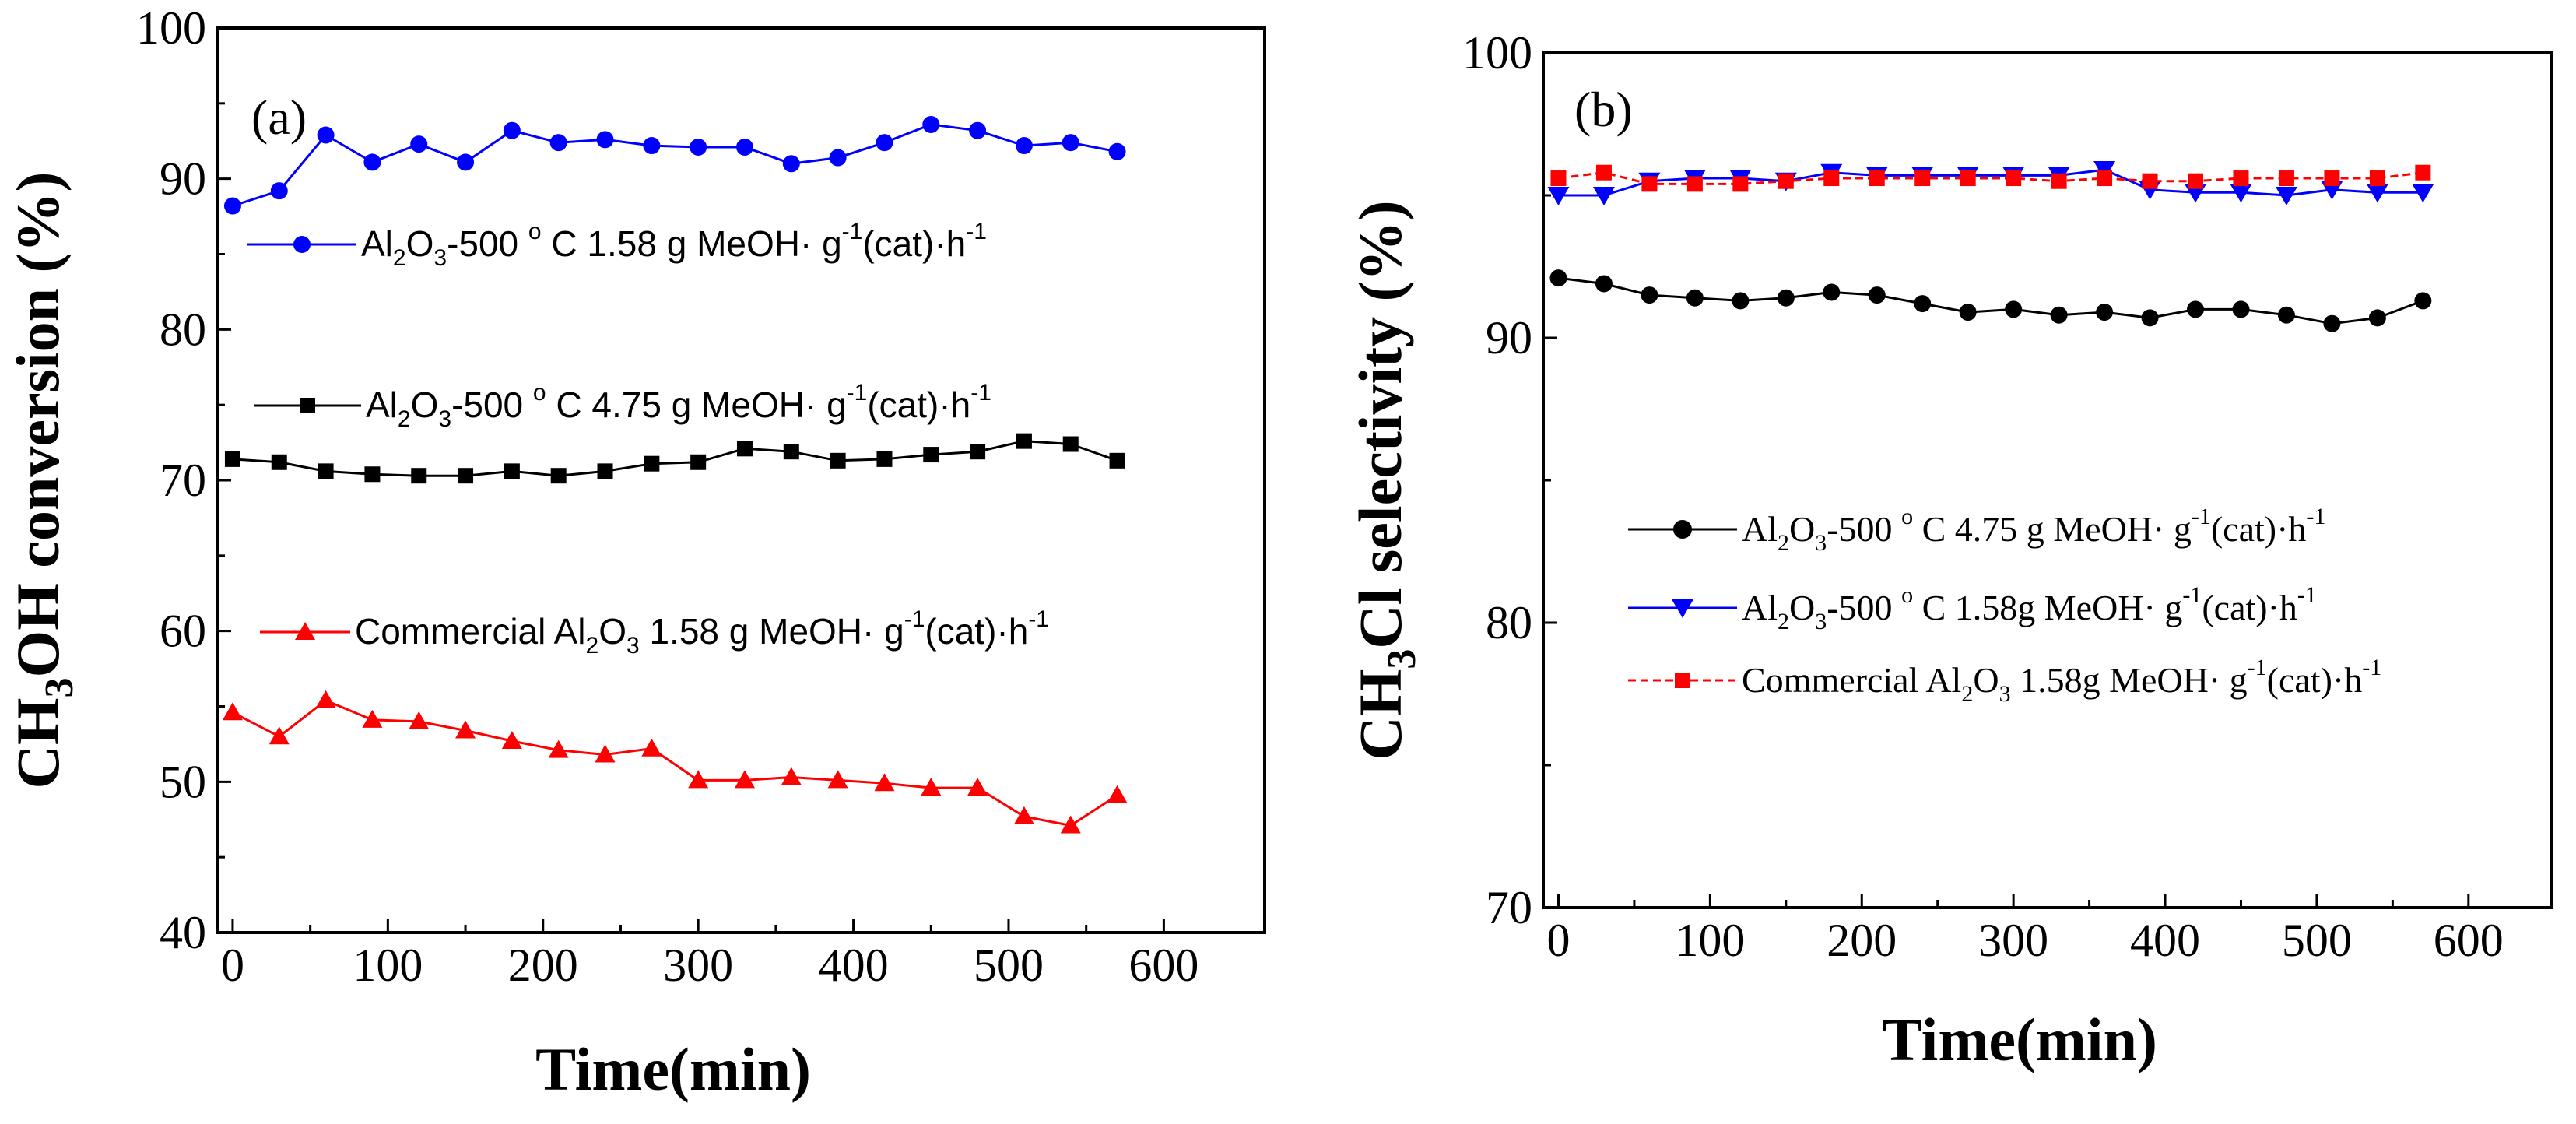  Describe the element at coordinates (2020, 1039) in the screenshot. I see `panel-b-x-axis-title: Time(min)` at that location.